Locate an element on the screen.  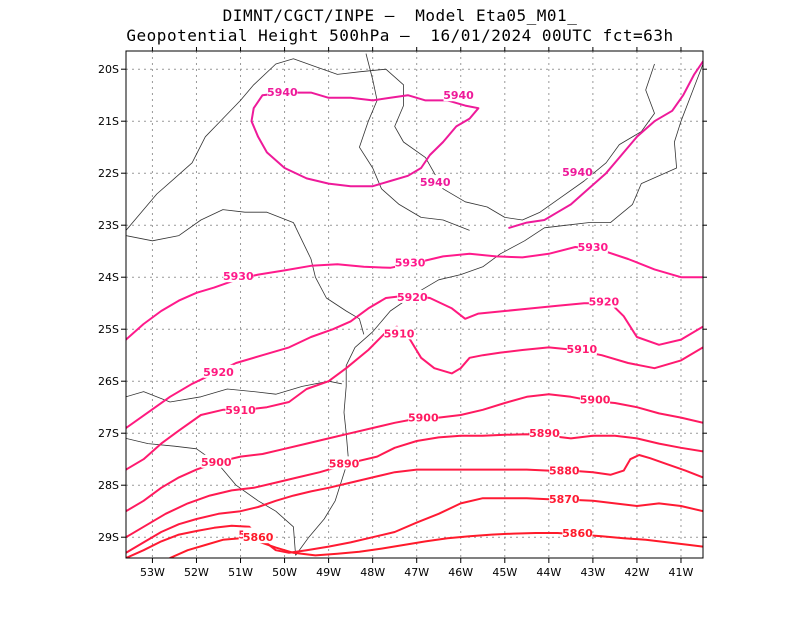
lat-tick-label: 22S is located at coordinates (108, 173).